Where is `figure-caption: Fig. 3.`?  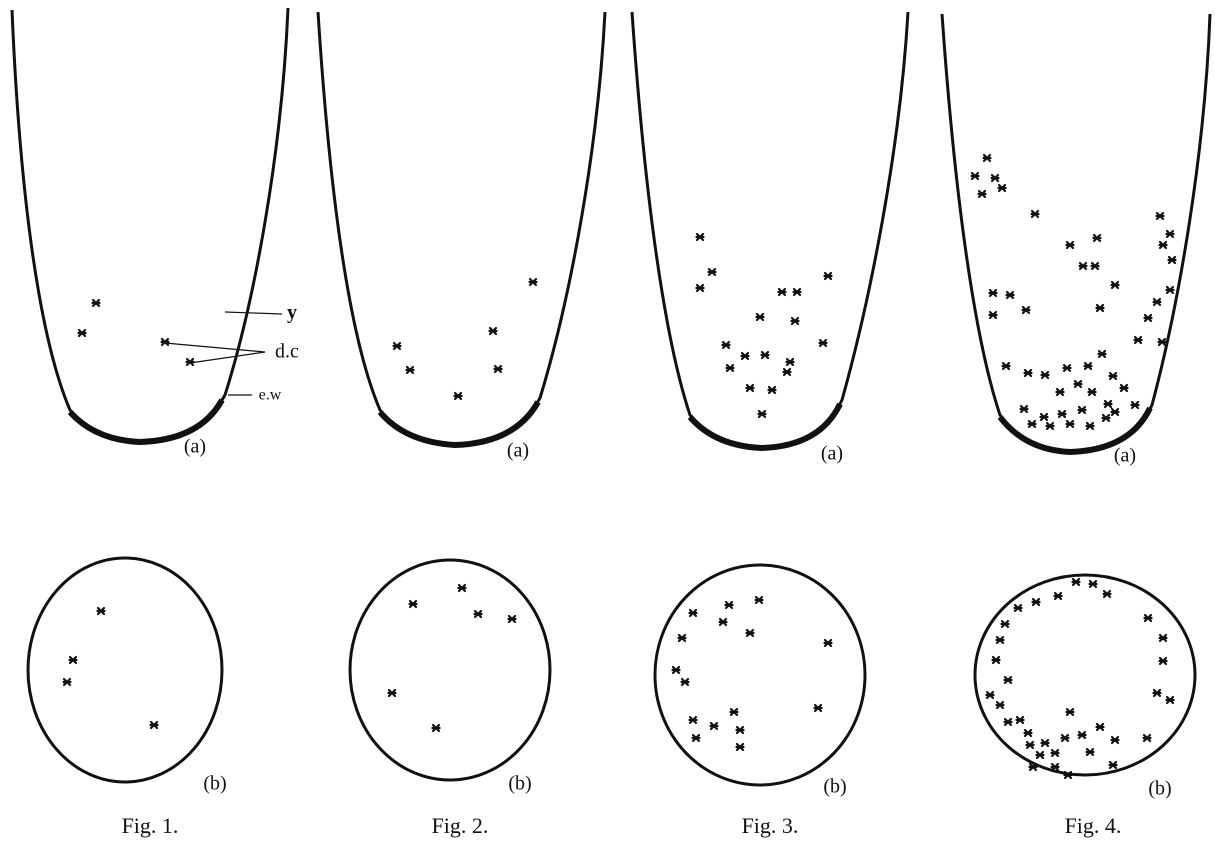 figure-caption: Fig. 3. is located at coordinates (770, 825).